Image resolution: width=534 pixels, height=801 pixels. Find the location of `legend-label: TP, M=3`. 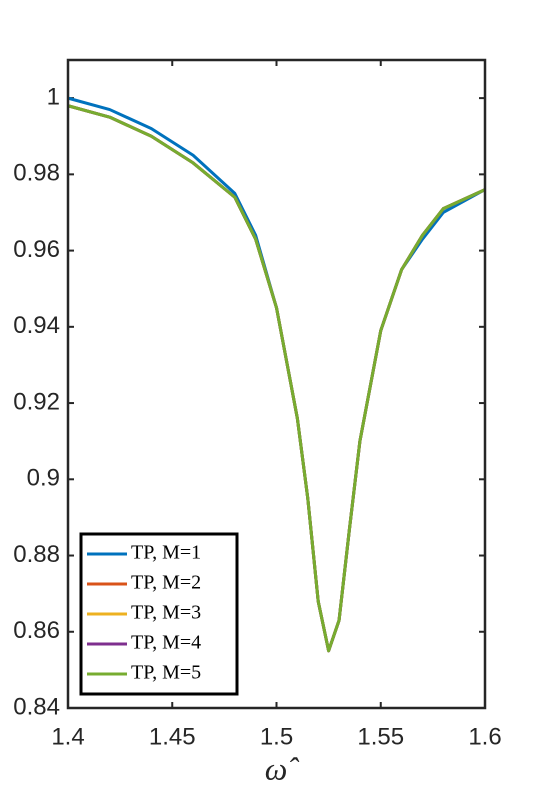

legend-label: TP, M=3 is located at coordinates (166, 613).